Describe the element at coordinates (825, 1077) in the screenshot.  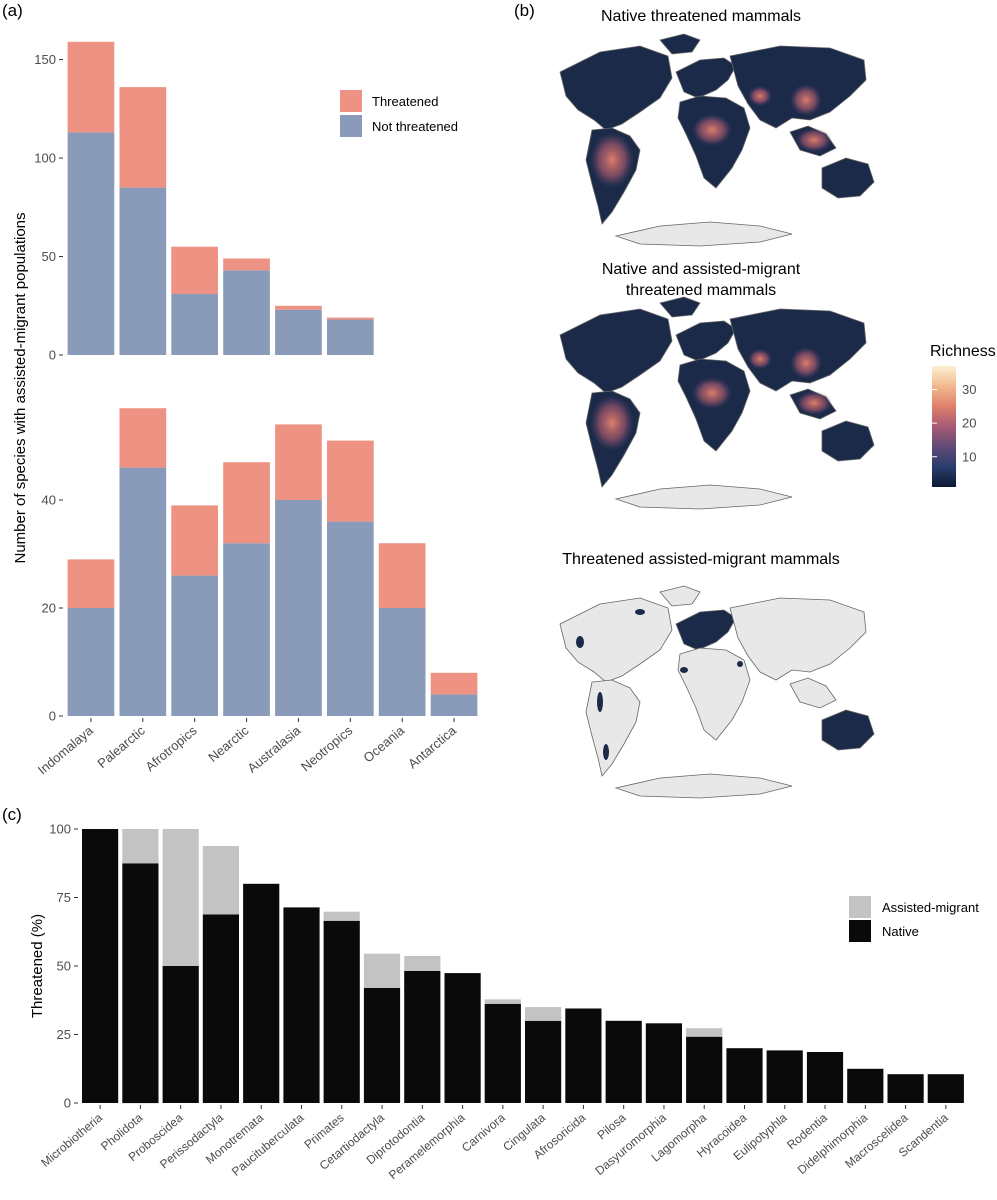
I see `bar-native-rodentia` at that location.